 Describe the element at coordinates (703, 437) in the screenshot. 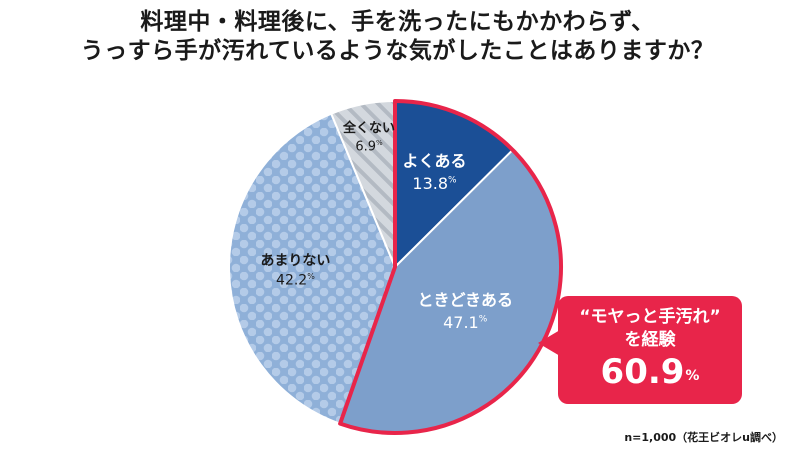

I see `source-note: n=1,000（花王ビオレu調べ）` at that location.